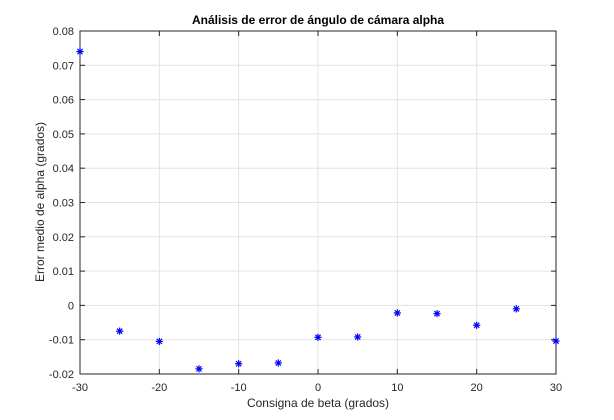  Describe the element at coordinates (63, 32) in the screenshot. I see `y-tick-label: 0.08` at that location.